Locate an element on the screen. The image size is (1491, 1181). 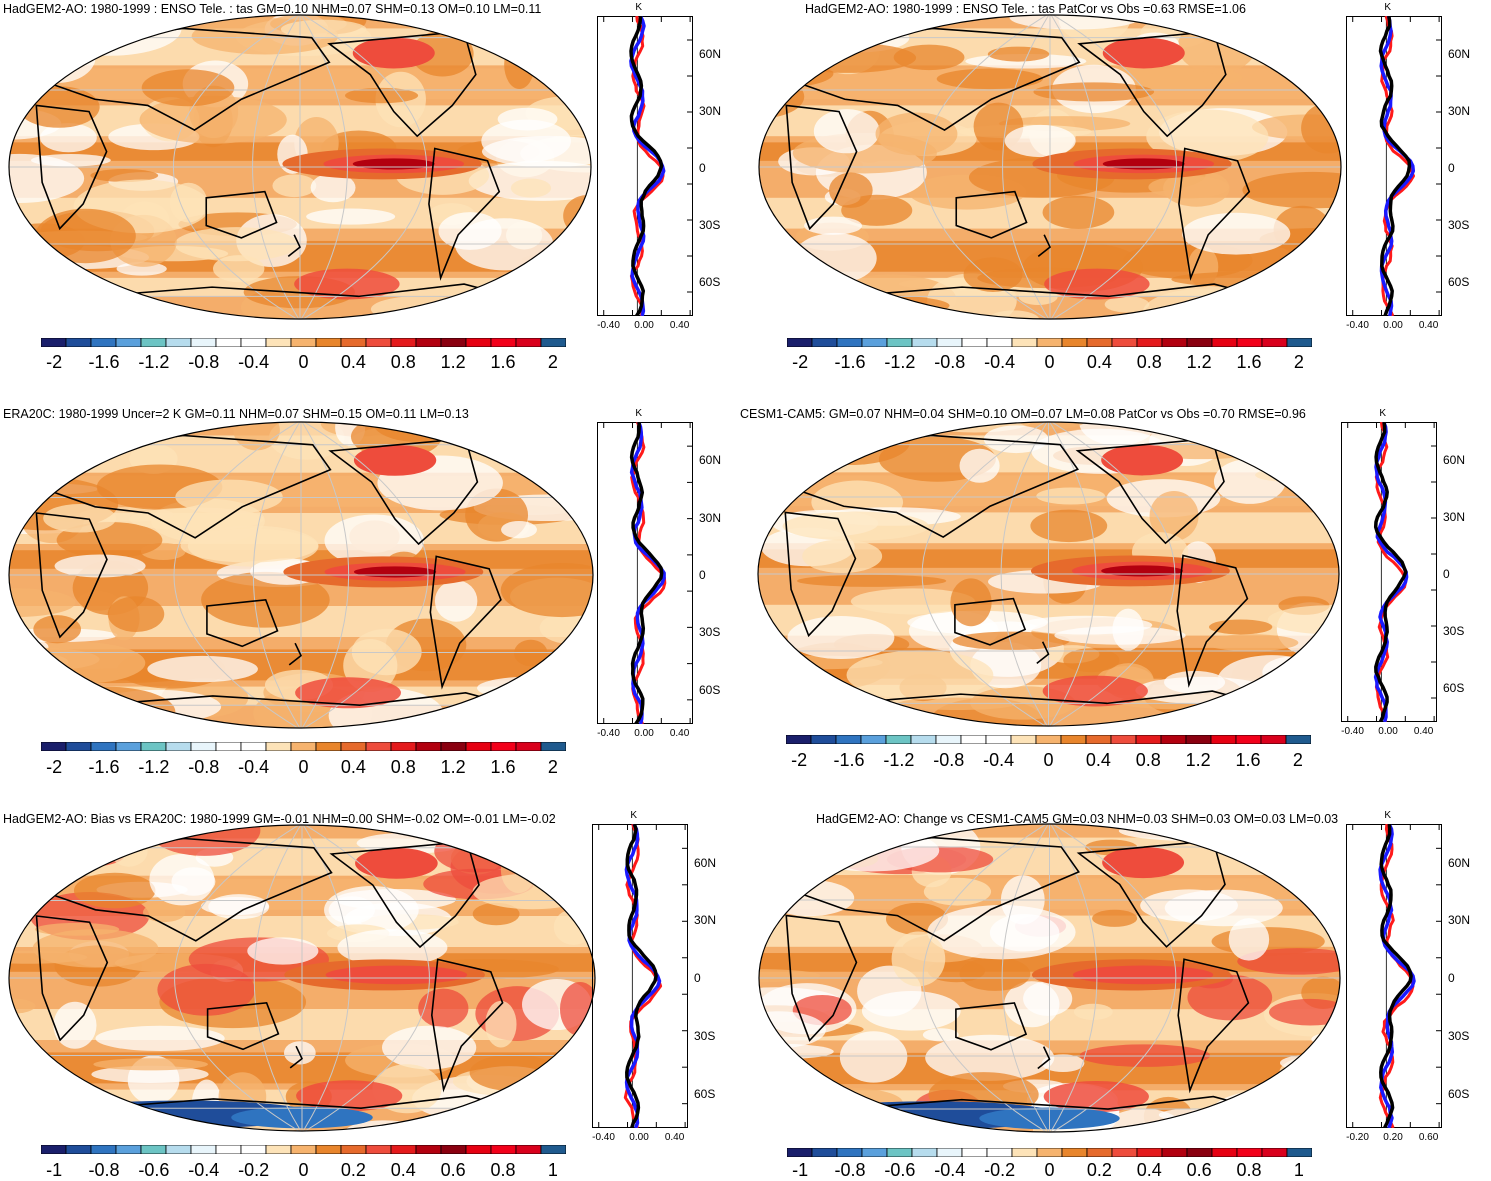
colorbar-tick-label: -1 is located at coordinates (54, 1170).